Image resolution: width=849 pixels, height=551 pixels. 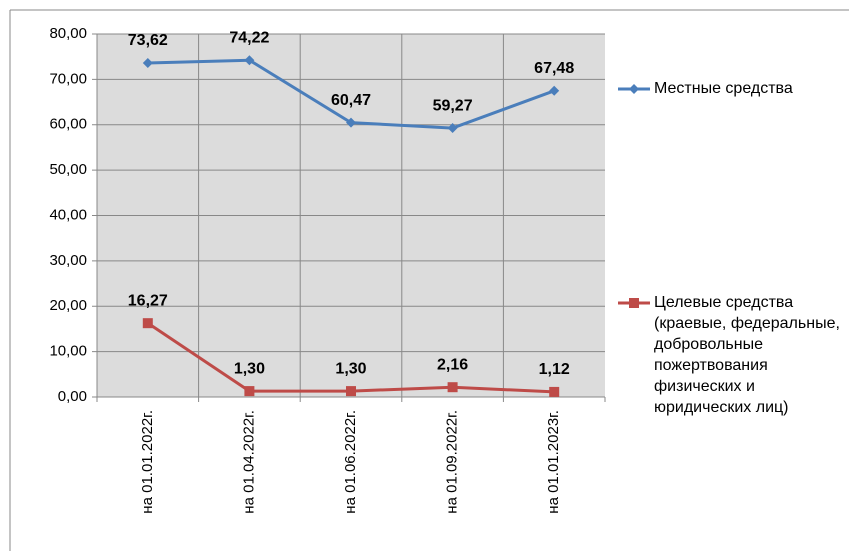 What do you see at coordinates (68, 214) in the screenshot?
I see `y-tick-label: 40,00` at bounding box center [68, 214].